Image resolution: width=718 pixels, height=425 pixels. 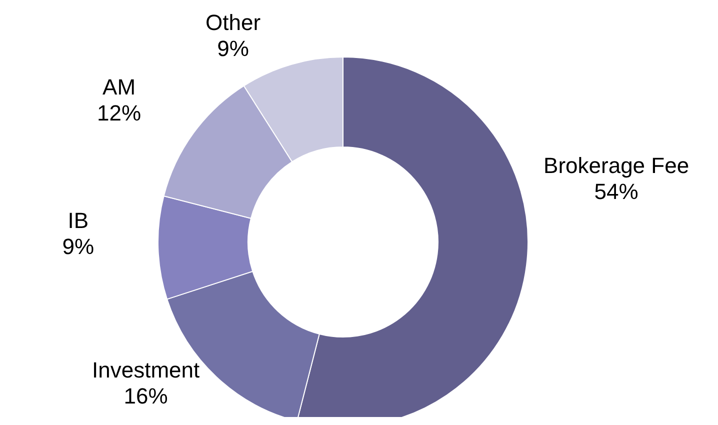 I want to click on slice-label: Investment, so click(x=146, y=370).